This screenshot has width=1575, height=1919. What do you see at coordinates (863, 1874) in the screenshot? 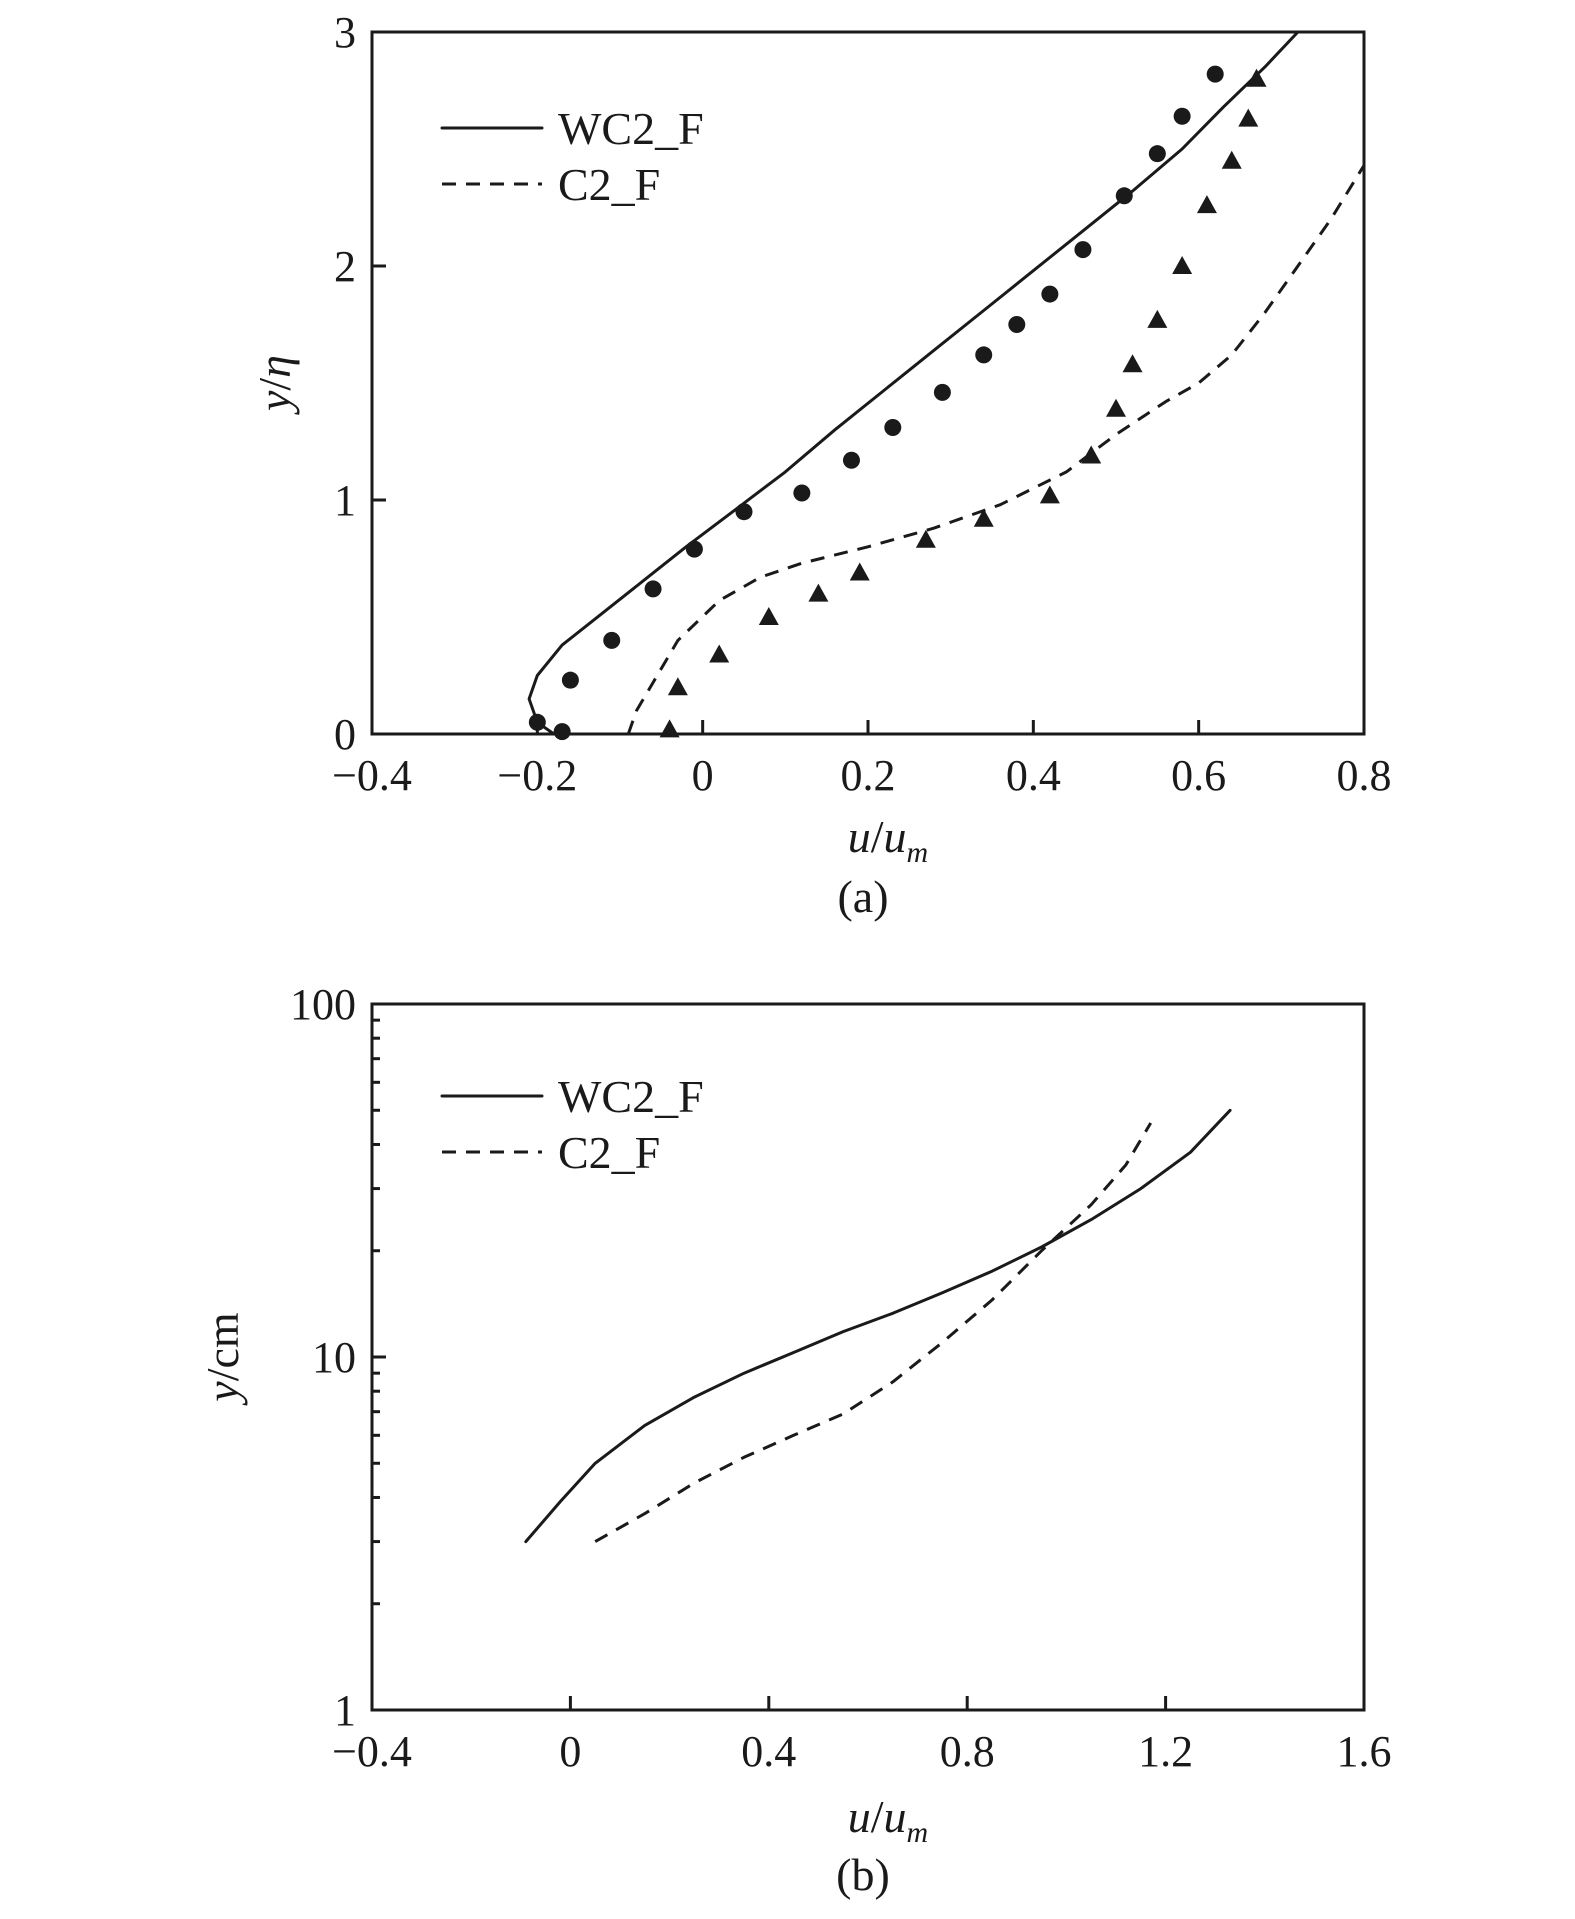
I see `panel-label: (b)` at bounding box center [863, 1874].